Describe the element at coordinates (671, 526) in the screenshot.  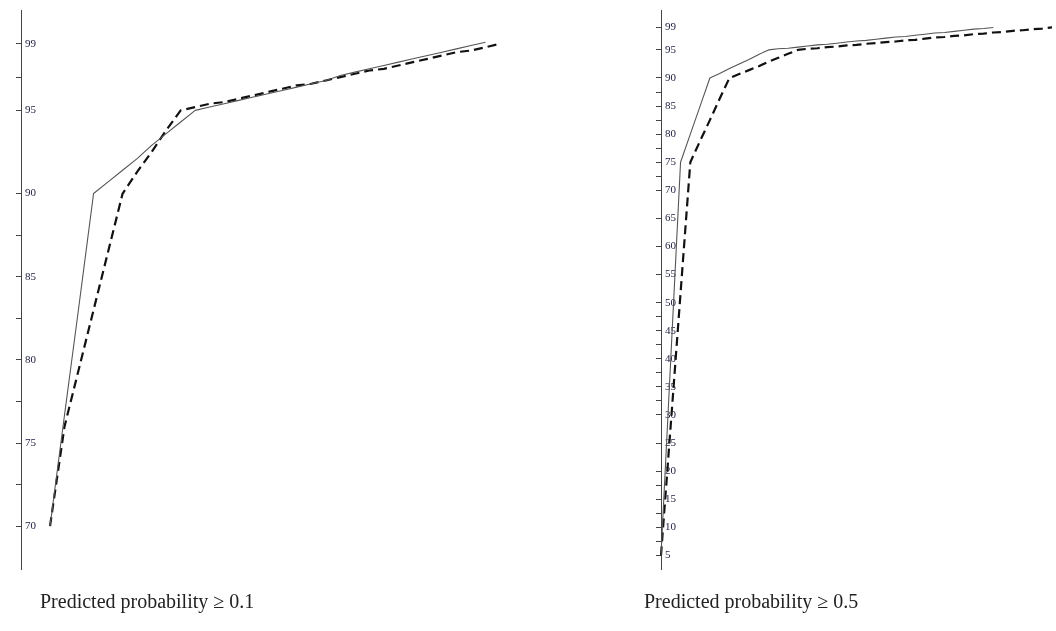
I see `y-tick-label: 10` at that location.